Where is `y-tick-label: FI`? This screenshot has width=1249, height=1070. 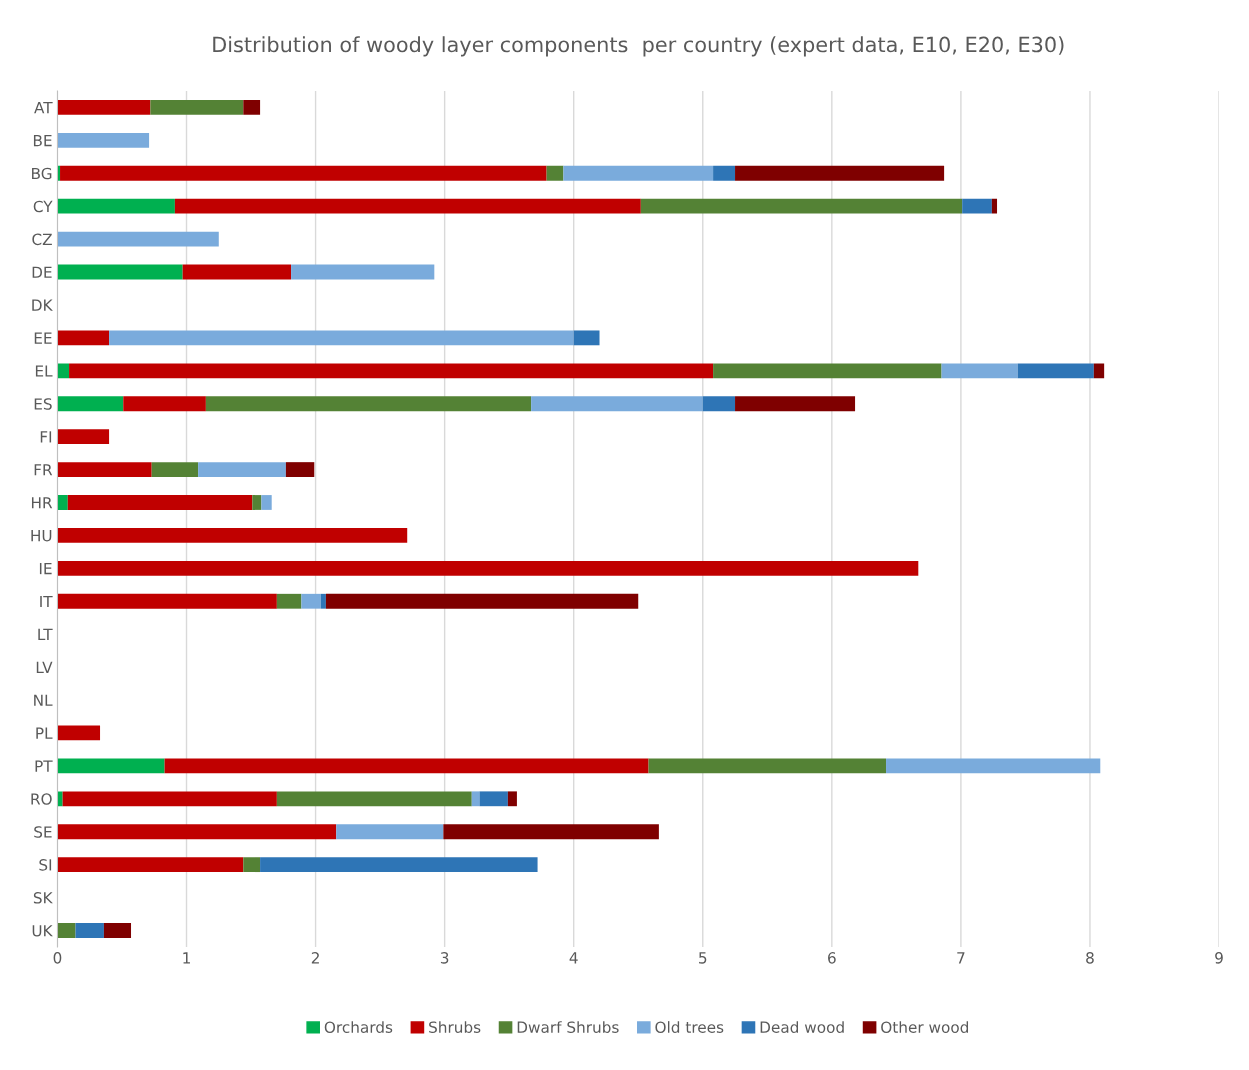
y-tick-label: FI is located at coordinates (46, 437).